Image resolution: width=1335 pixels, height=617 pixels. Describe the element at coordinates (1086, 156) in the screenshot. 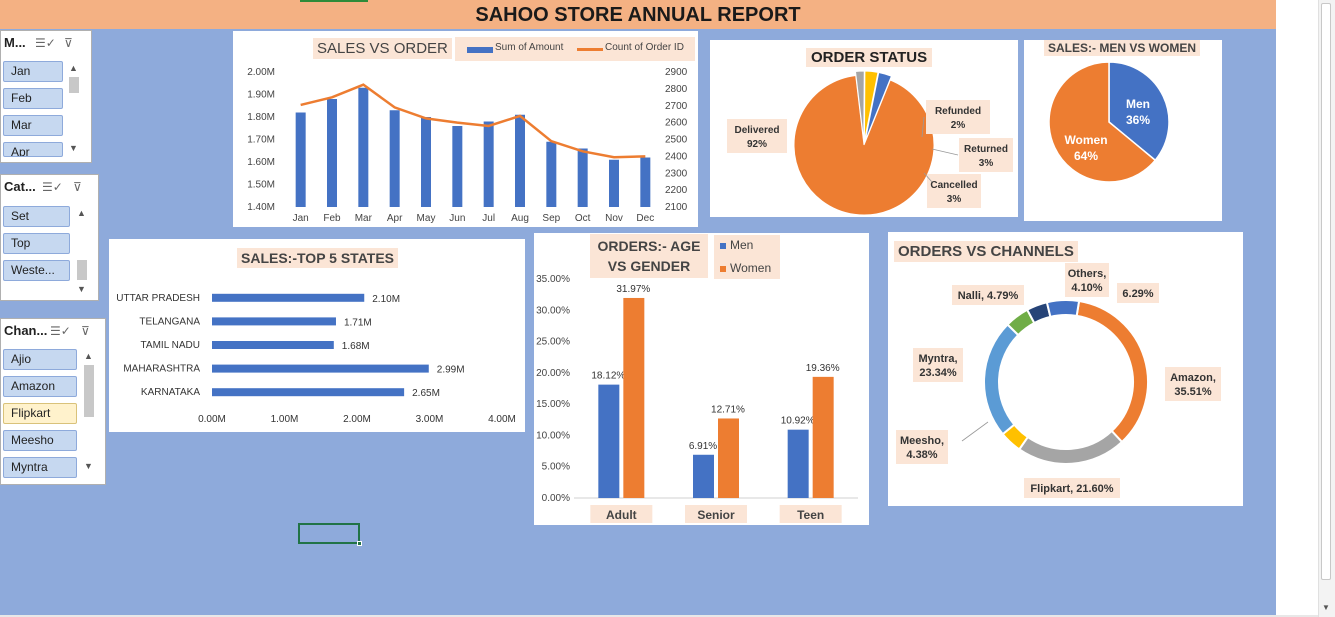

I see `gender-data-label: 64%` at that location.